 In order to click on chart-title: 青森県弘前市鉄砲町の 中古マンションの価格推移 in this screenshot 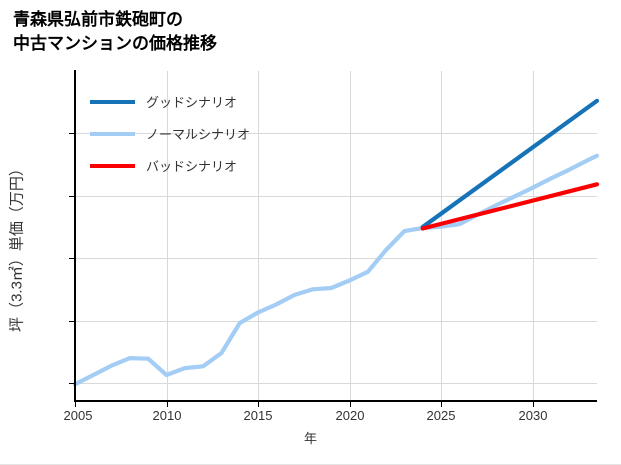, I will do `click(115, 32)`.